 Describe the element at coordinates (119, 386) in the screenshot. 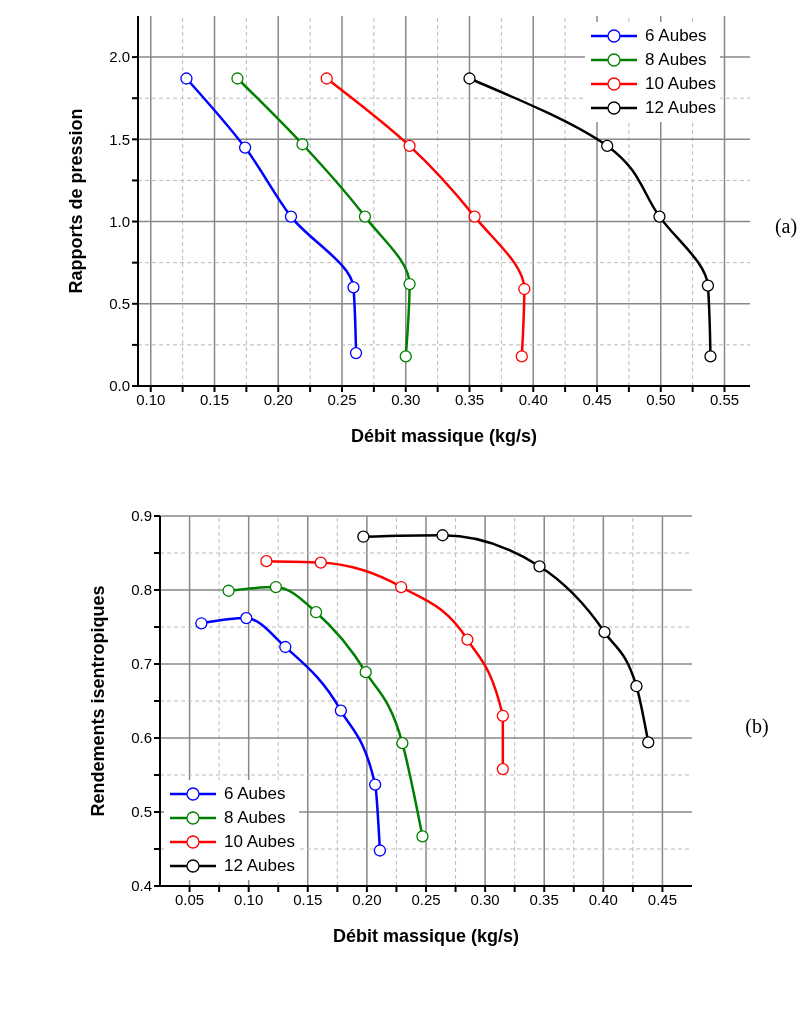

I see `y-tick-label: 0.0` at that location.